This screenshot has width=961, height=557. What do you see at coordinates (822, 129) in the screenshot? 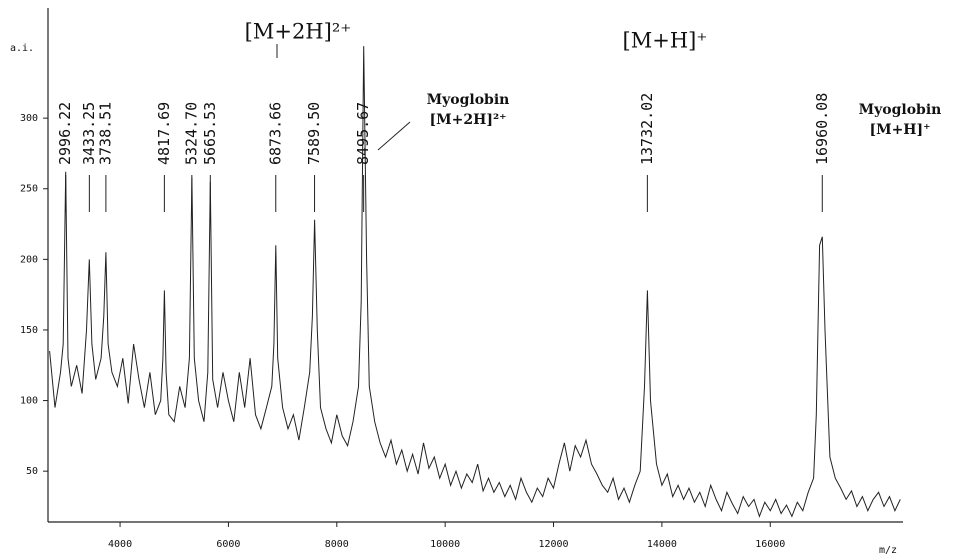
I see `peak-label: 16960.08` at bounding box center [822, 129].